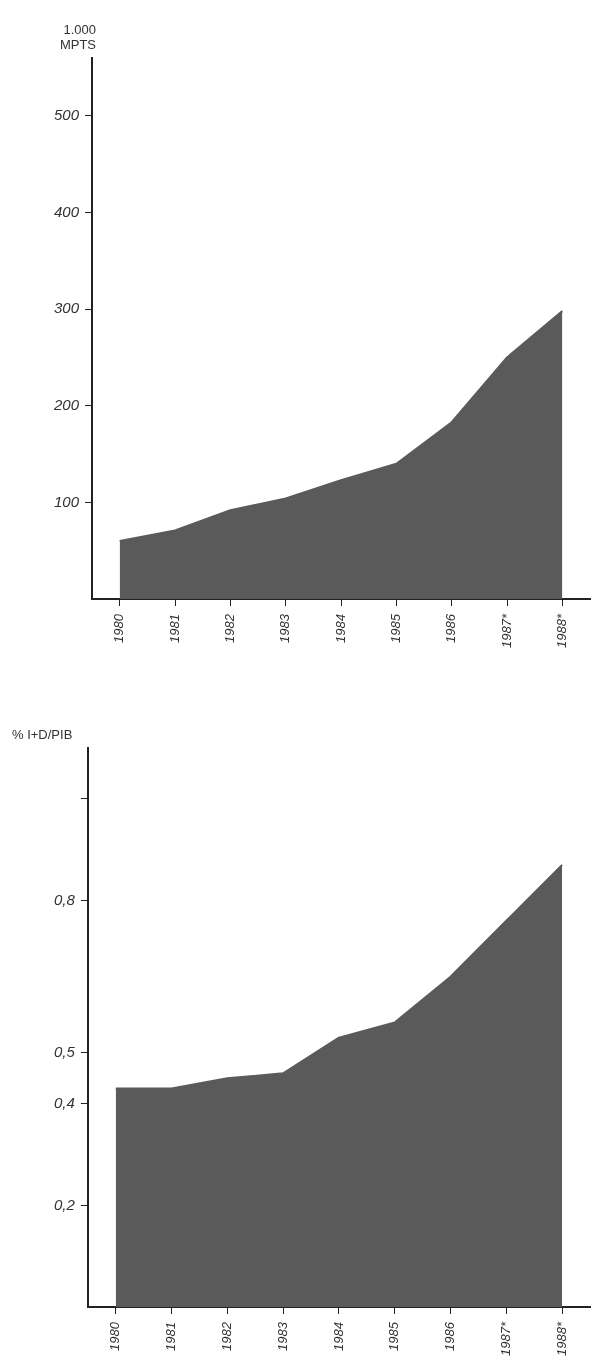 The width and height of the screenshot is (592, 1368). What do you see at coordinates (64, 1102) in the screenshot?
I see `y-tick-label: 0,4` at bounding box center [64, 1102].